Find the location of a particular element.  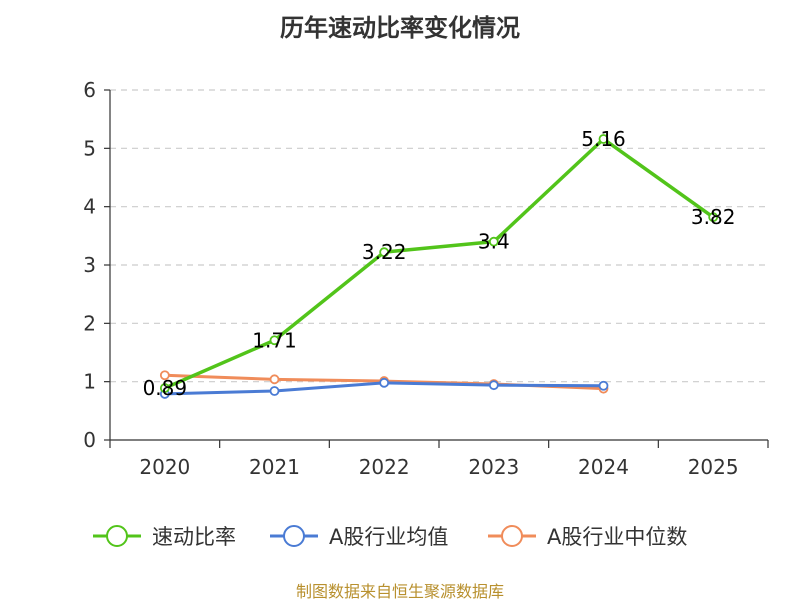

source-note: 制图数据来自恒生聚源数据库 is located at coordinates (399, 591).